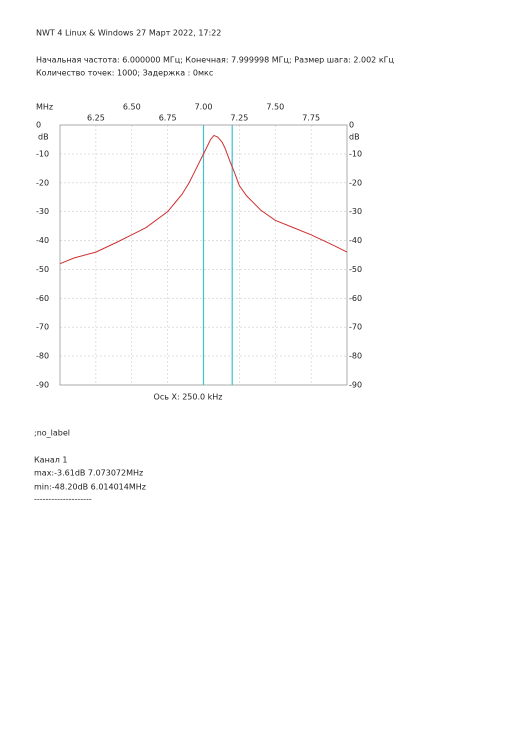  Describe the element at coordinates (124, 73) in the screenshot. I see `header-points: Количество точек: 1000; Задержка : 0мкс` at that location.